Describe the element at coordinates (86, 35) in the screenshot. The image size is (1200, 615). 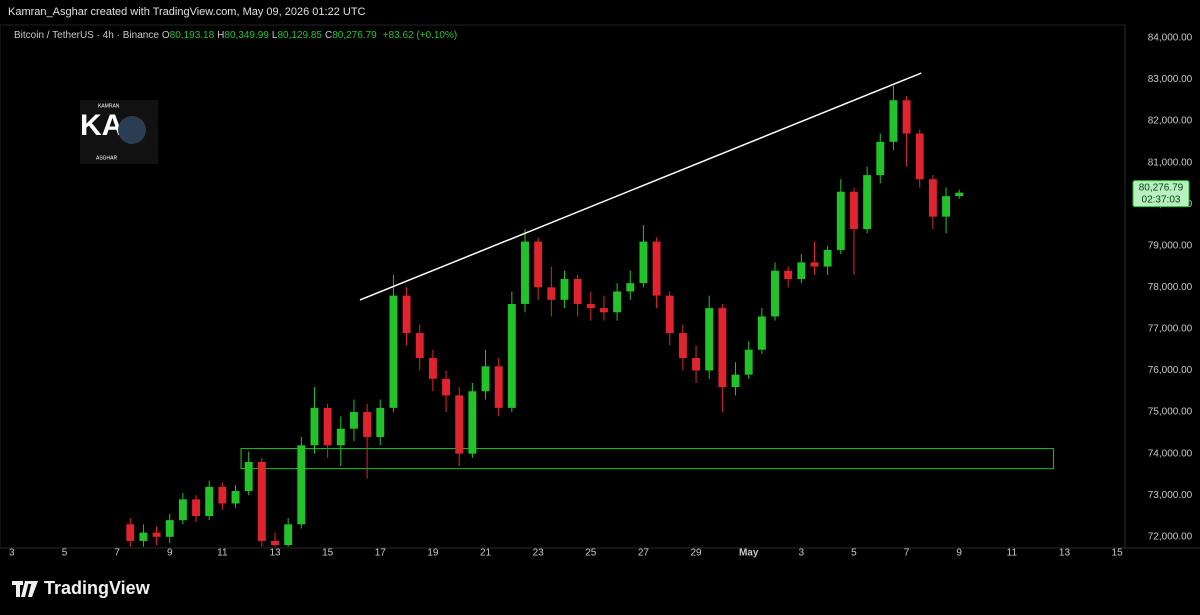
I see `legend-title: Bitcoin / TetherUS · 4h · Binance` at that location.